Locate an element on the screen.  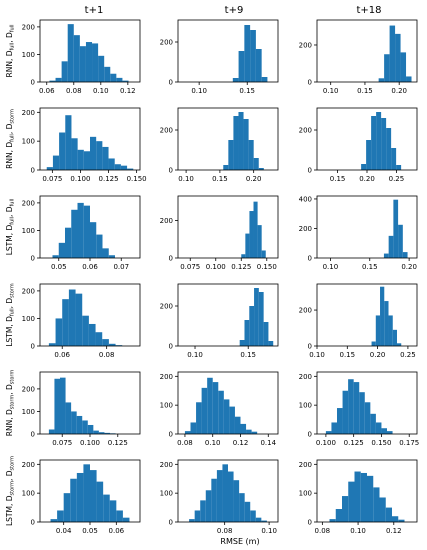
x-tick-label: 0.14 is located at coordinates (268, 443).